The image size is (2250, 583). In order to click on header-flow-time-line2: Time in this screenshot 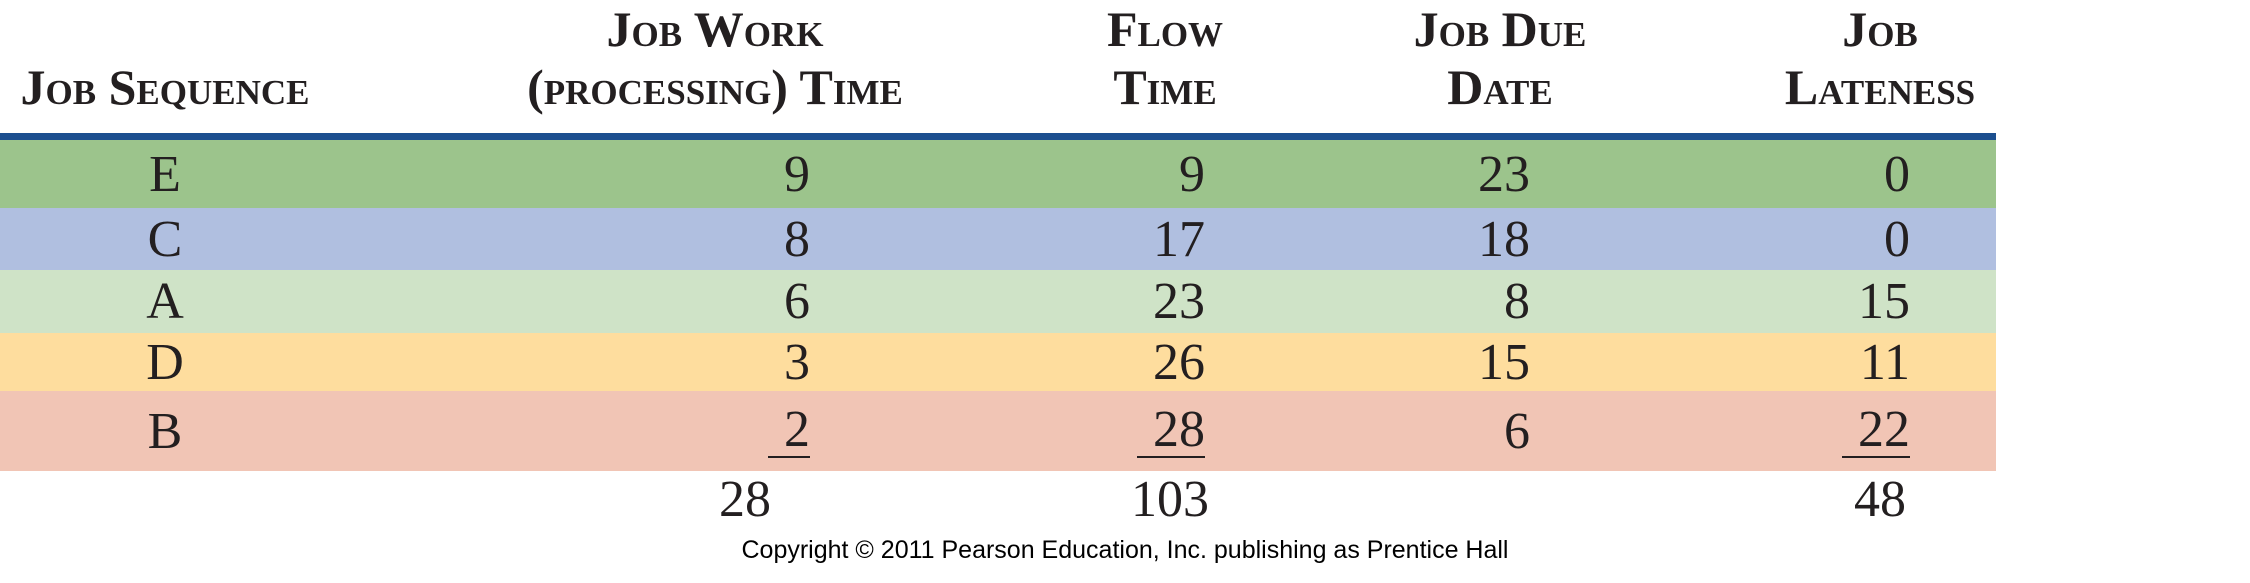, I will do `click(1165, 87)`.